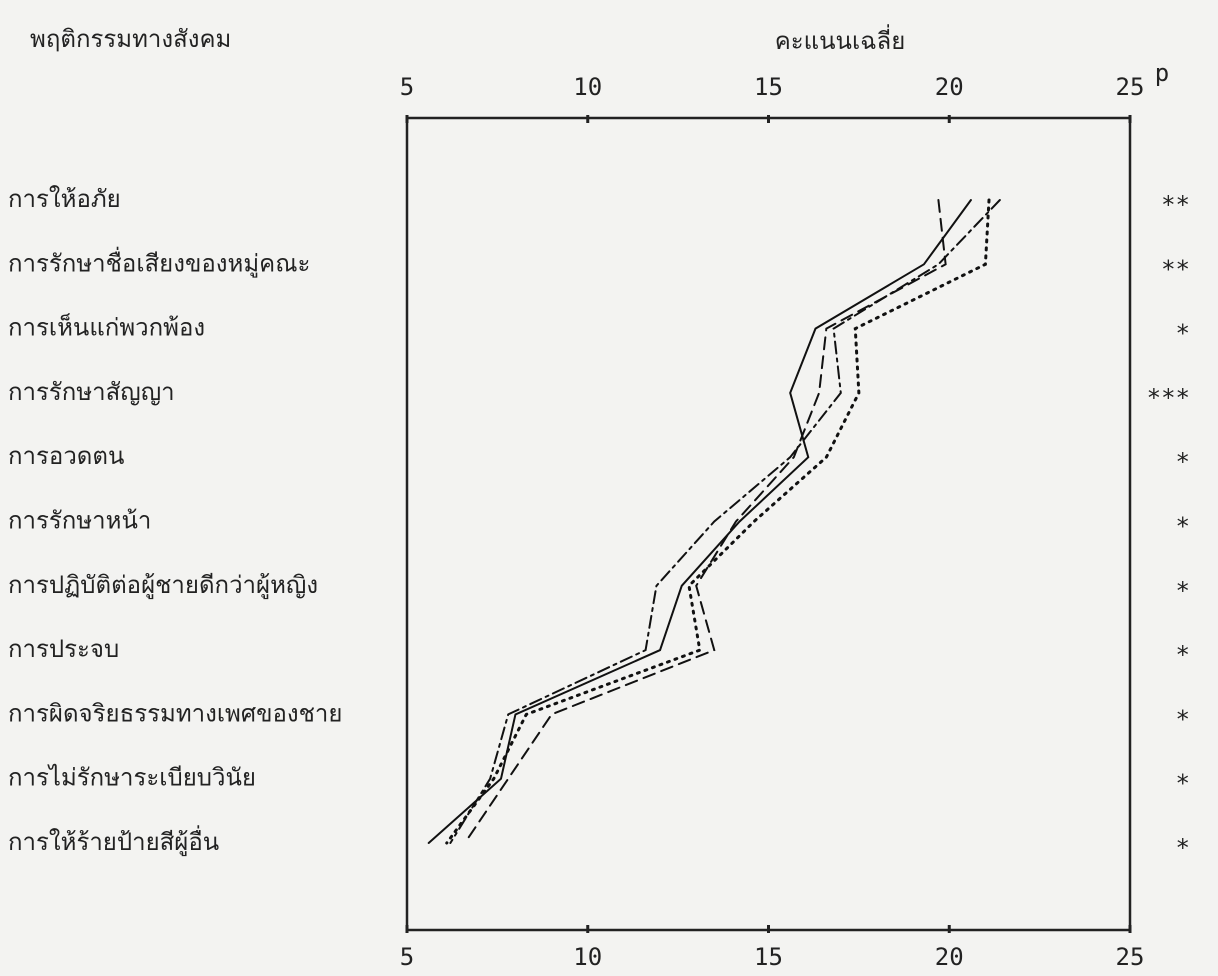 The height and width of the screenshot is (976, 1218). What do you see at coordinates (63, 649) in the screenshot?
I see `category-label: การประจบ` at bounding box center [63, 649].